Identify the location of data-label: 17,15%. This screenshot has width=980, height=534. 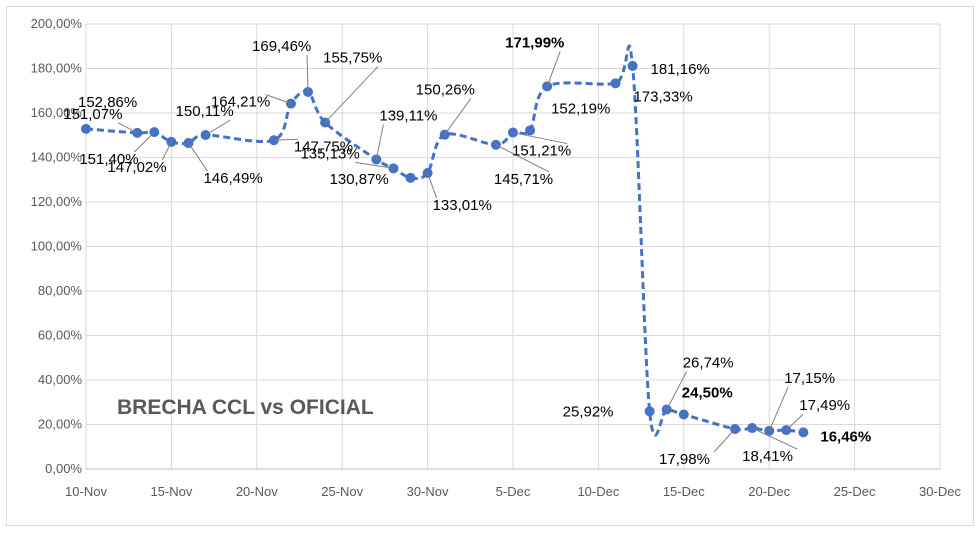
(809, 378).